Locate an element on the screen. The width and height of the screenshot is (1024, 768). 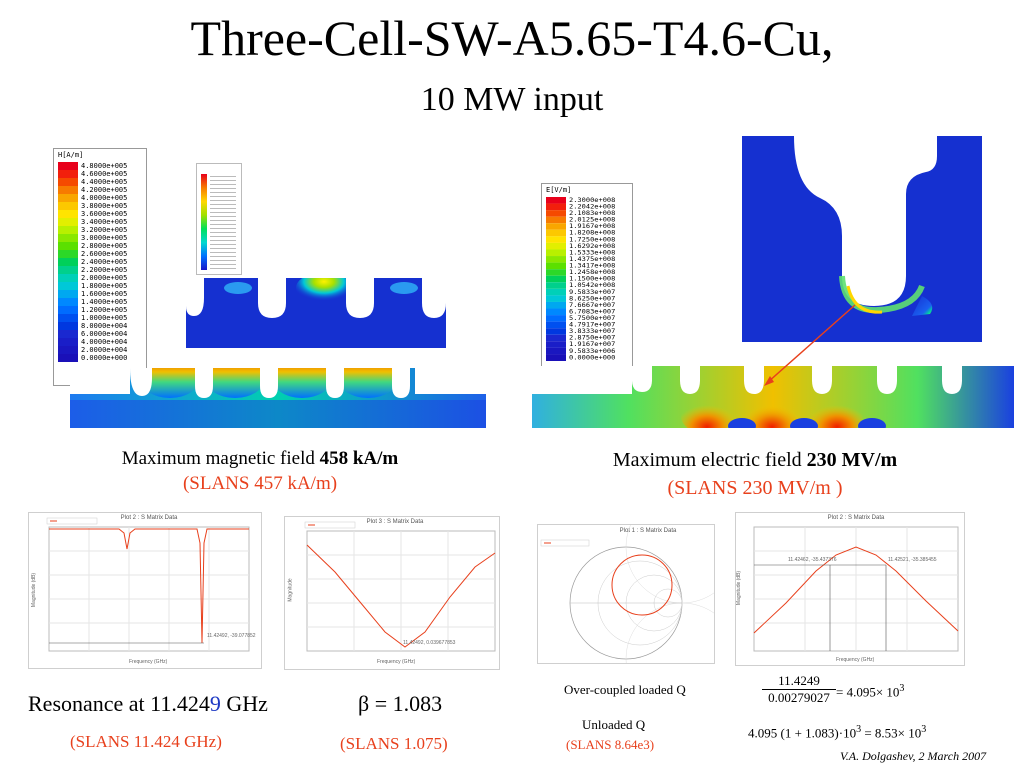
electric-legend-row: 7.6667e+007 is located at coordinates (587, 305).